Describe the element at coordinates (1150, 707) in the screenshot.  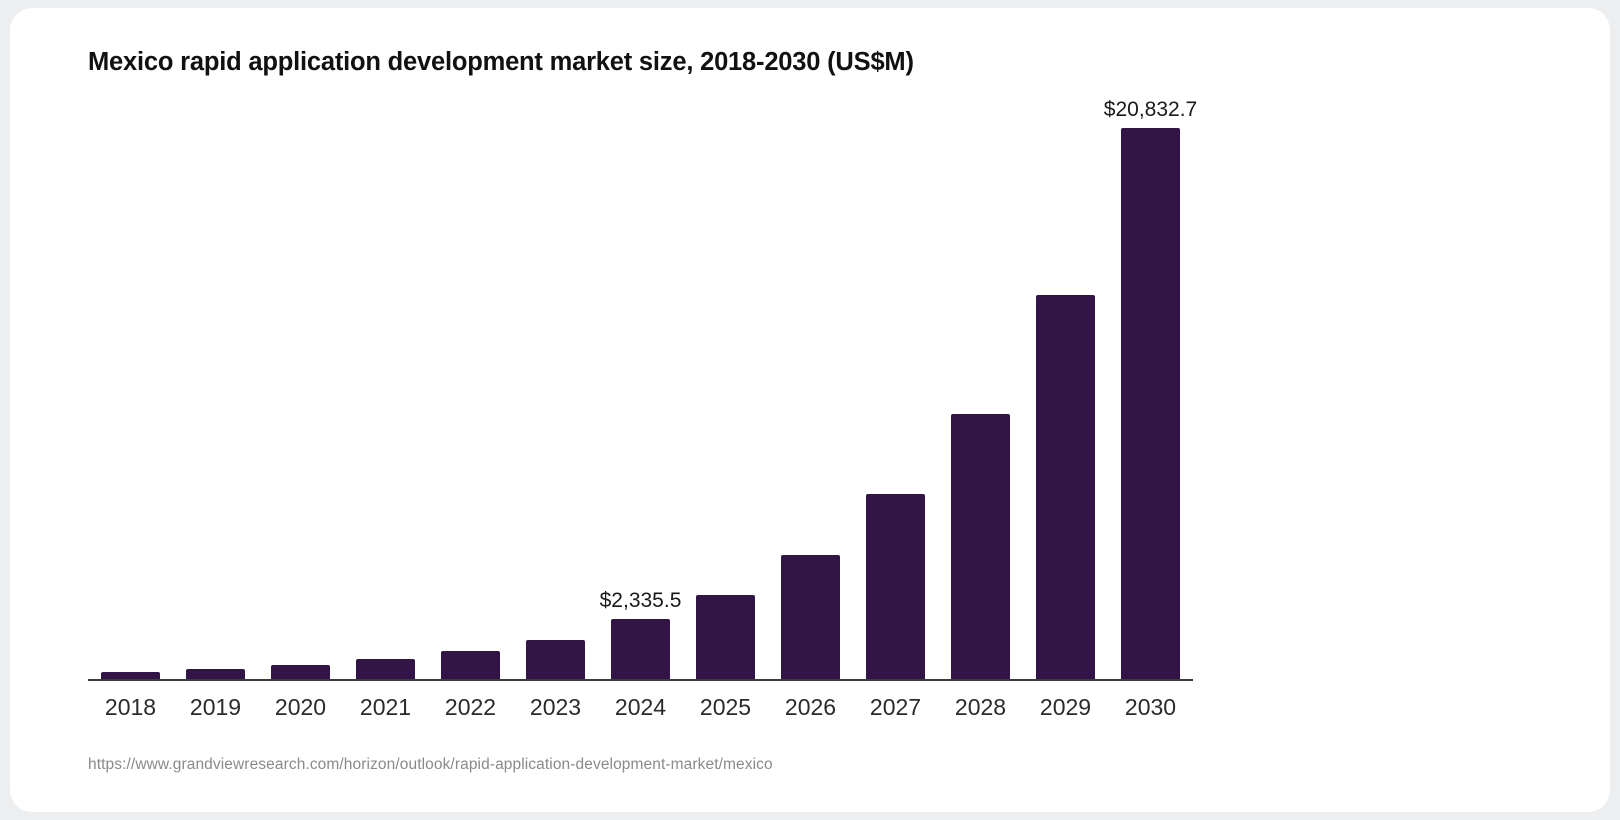
I see `x-tick-2030: 2030` at that location.